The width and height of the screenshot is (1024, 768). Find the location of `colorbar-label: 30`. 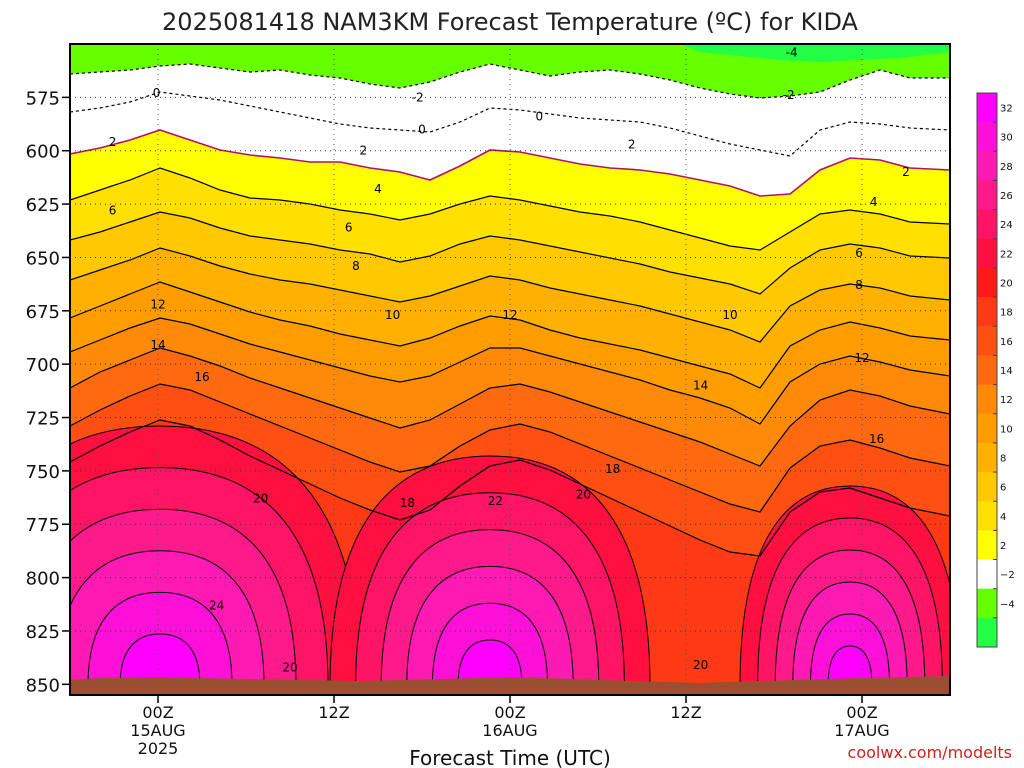

colorbar-label: 30 is located at coordinates (1006, 138).